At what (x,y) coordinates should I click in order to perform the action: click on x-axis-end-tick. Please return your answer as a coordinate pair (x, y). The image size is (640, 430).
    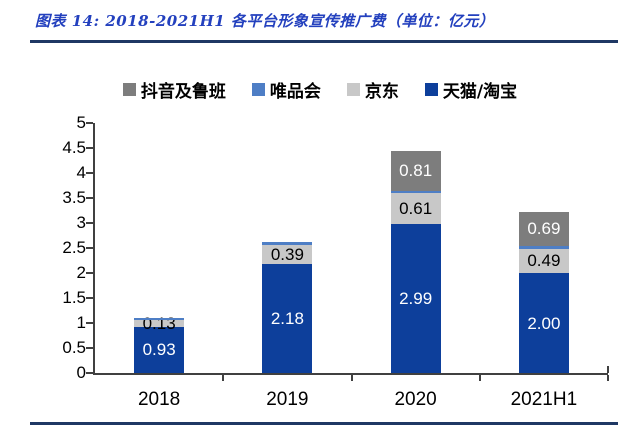
    Looking at the image, I should click on (608, 369).